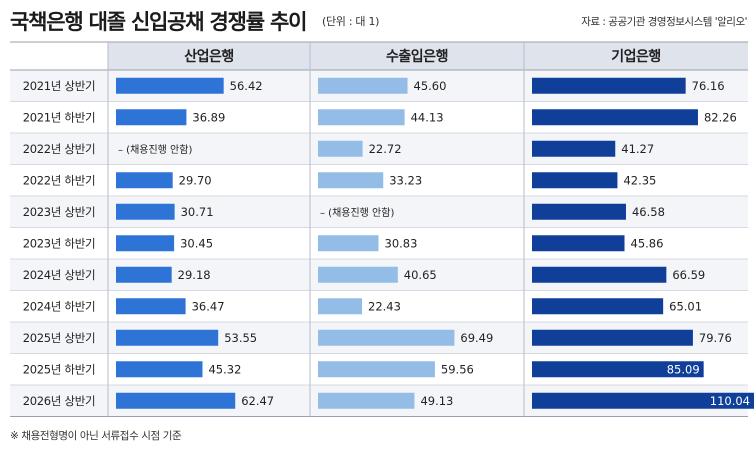 This screenshot has height=456, width=755. Describe the element at coordinates (457, 369) in the screenshot. I see `data-label: 59.56` at that location.